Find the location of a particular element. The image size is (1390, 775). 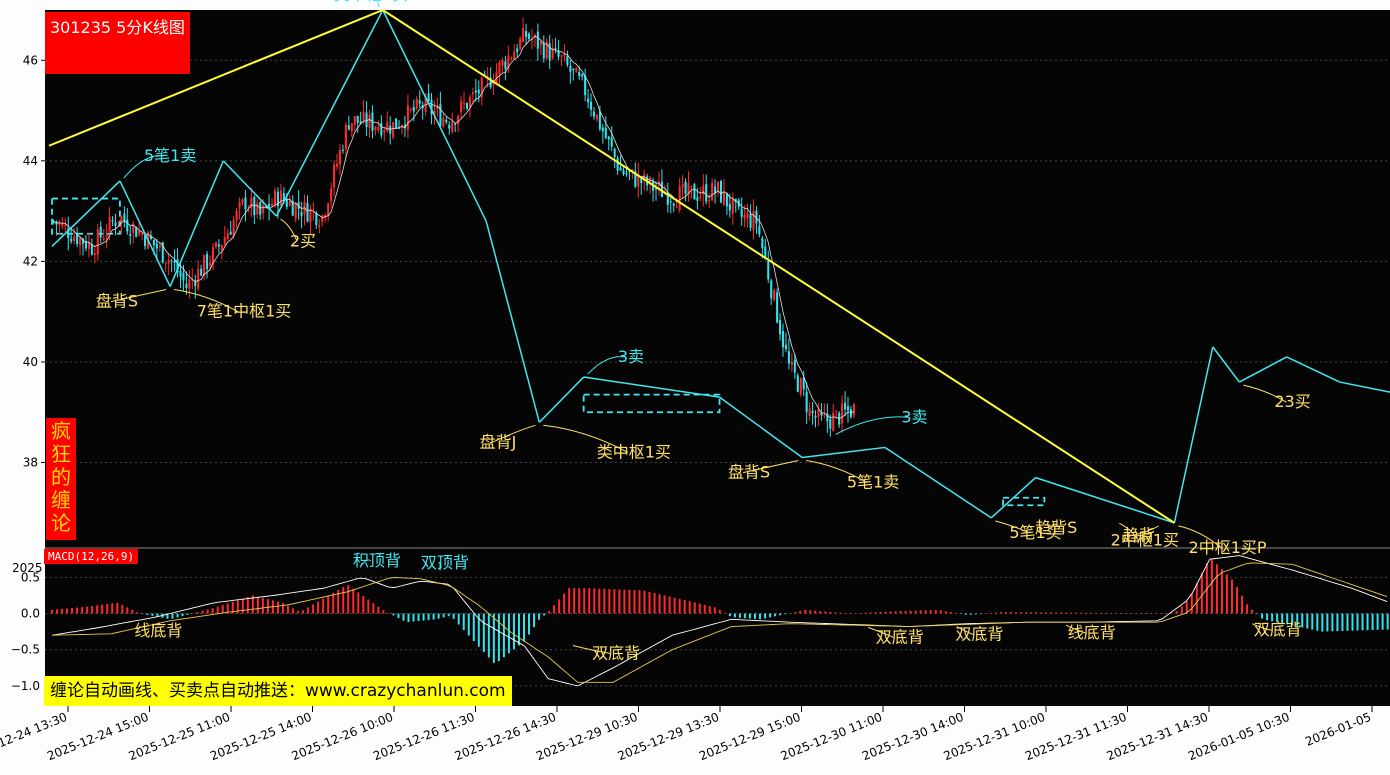

macd-histogram is located at coordinates (720, 611).